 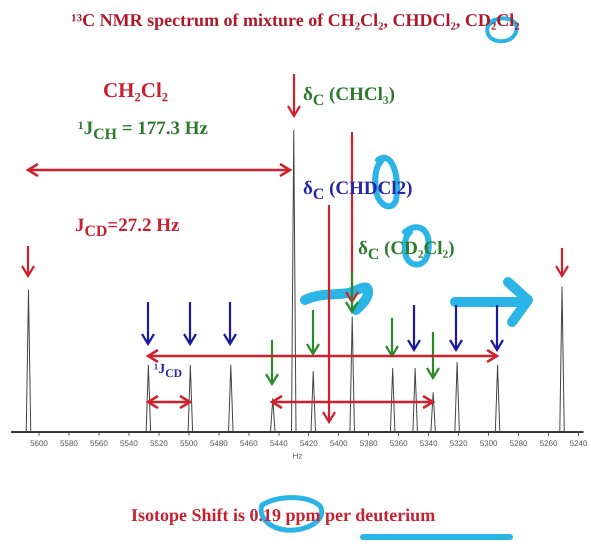 What do you see at coordinates (39, 443) in the screenshot?
I see `x-tick-label: 5600` at bounding box center [39, 443].